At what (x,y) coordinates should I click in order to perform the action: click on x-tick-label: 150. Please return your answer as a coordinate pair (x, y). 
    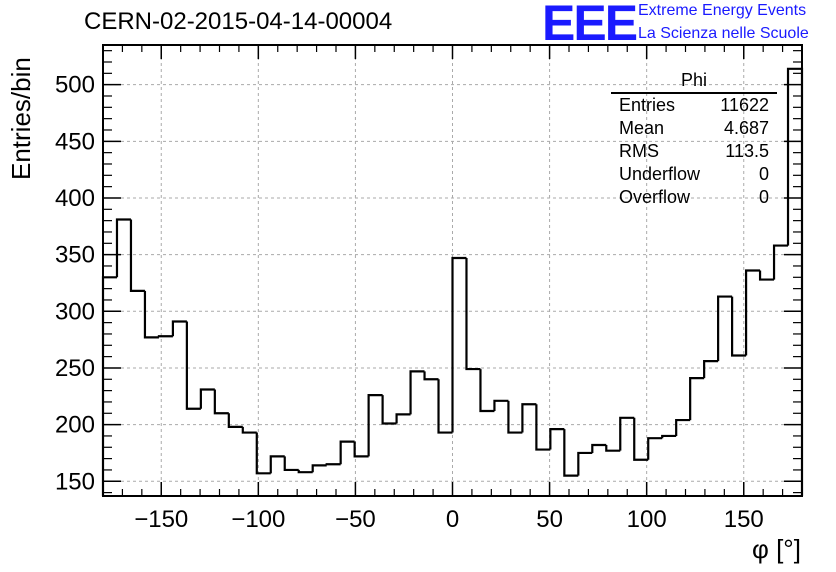
    Looking at the image, I should click on (744, 519).